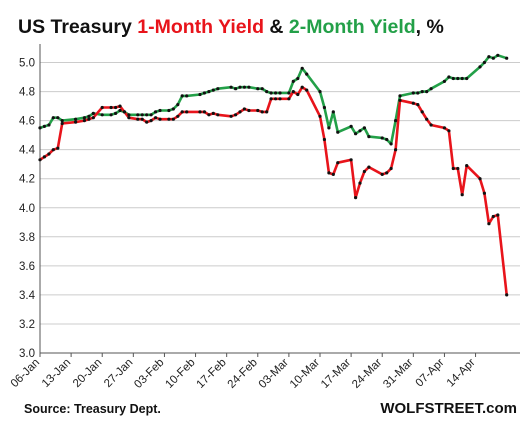 The width and height of the screenshot is (528, 423). I want to click on x-tick-label: 07-Apr, so click(430, 373).